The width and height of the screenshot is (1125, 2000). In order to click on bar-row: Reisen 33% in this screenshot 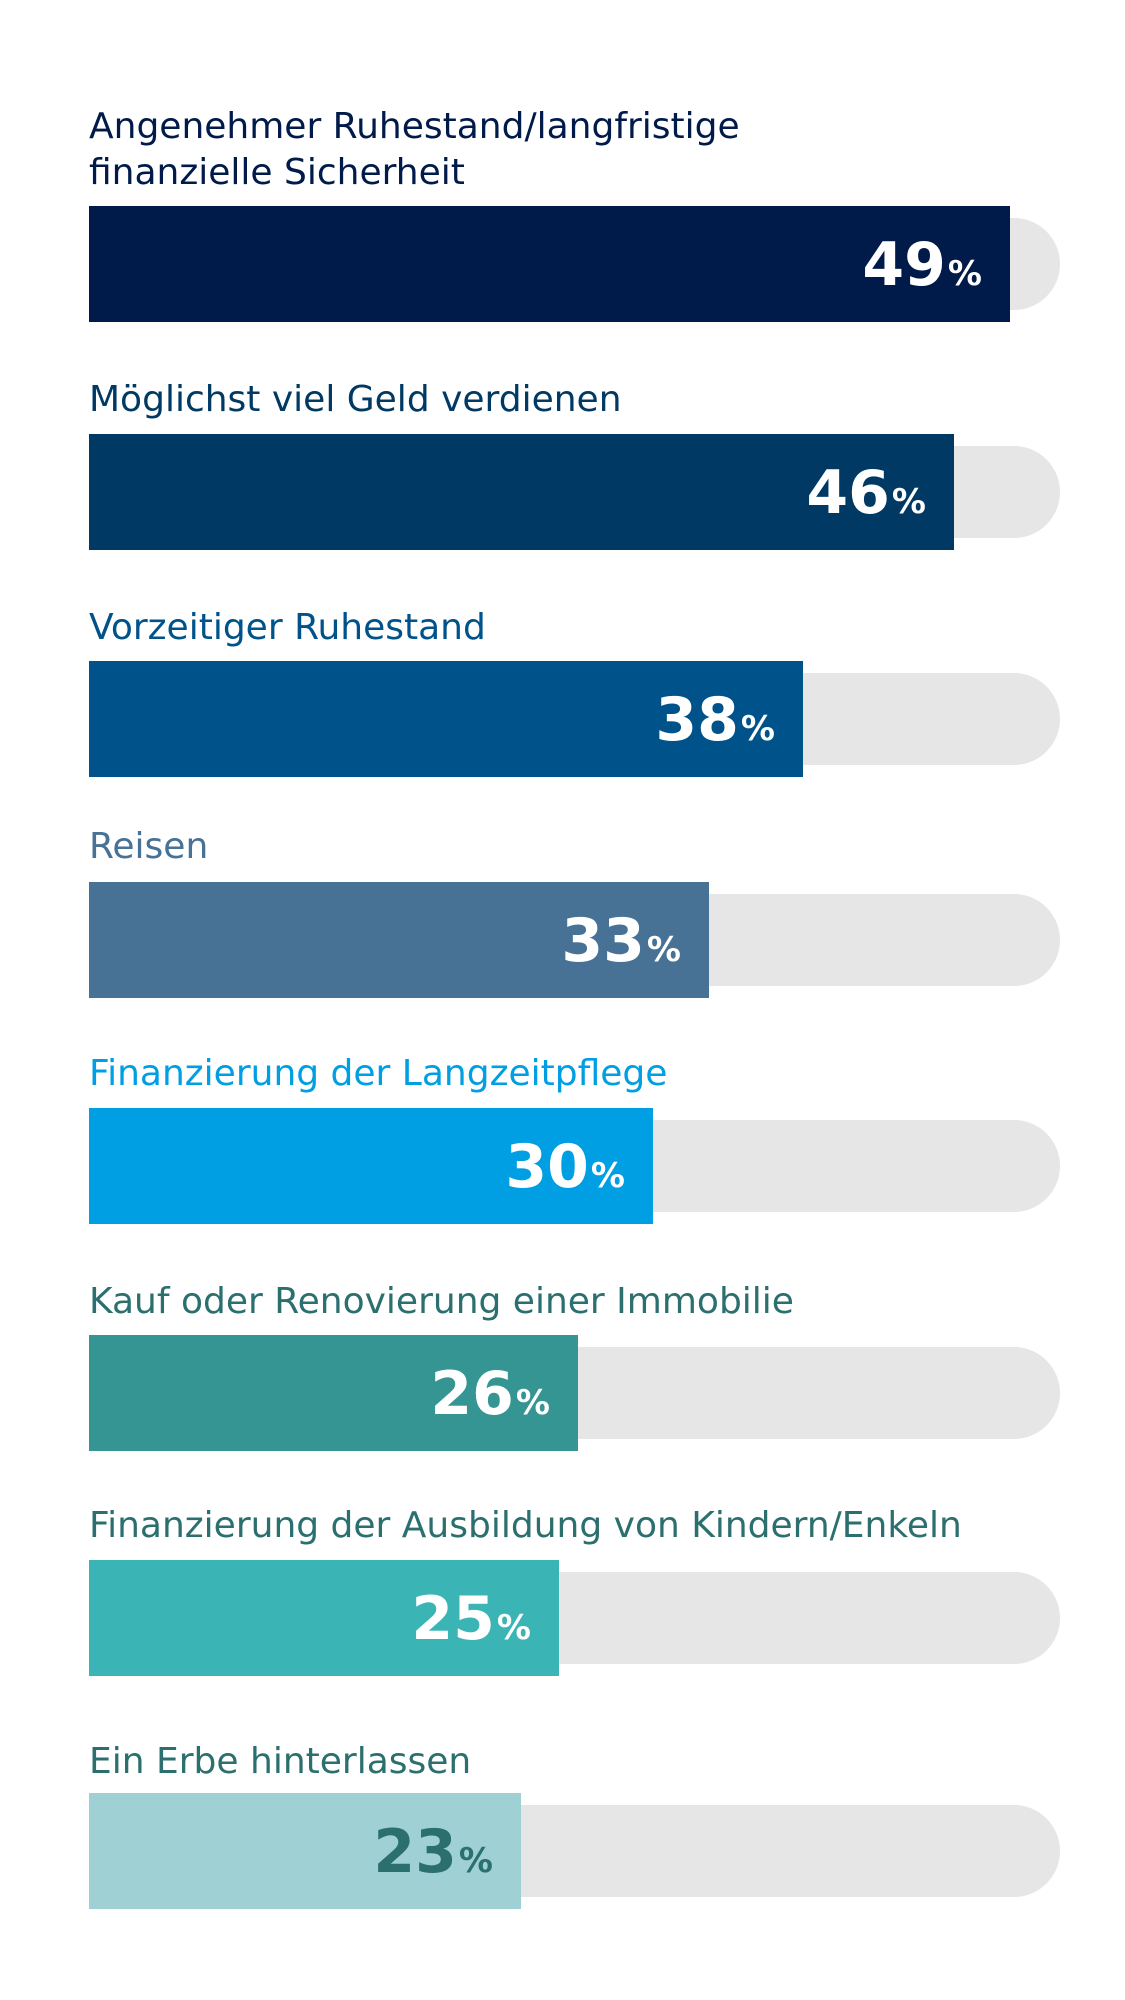, I will do `click(574, 912)`.